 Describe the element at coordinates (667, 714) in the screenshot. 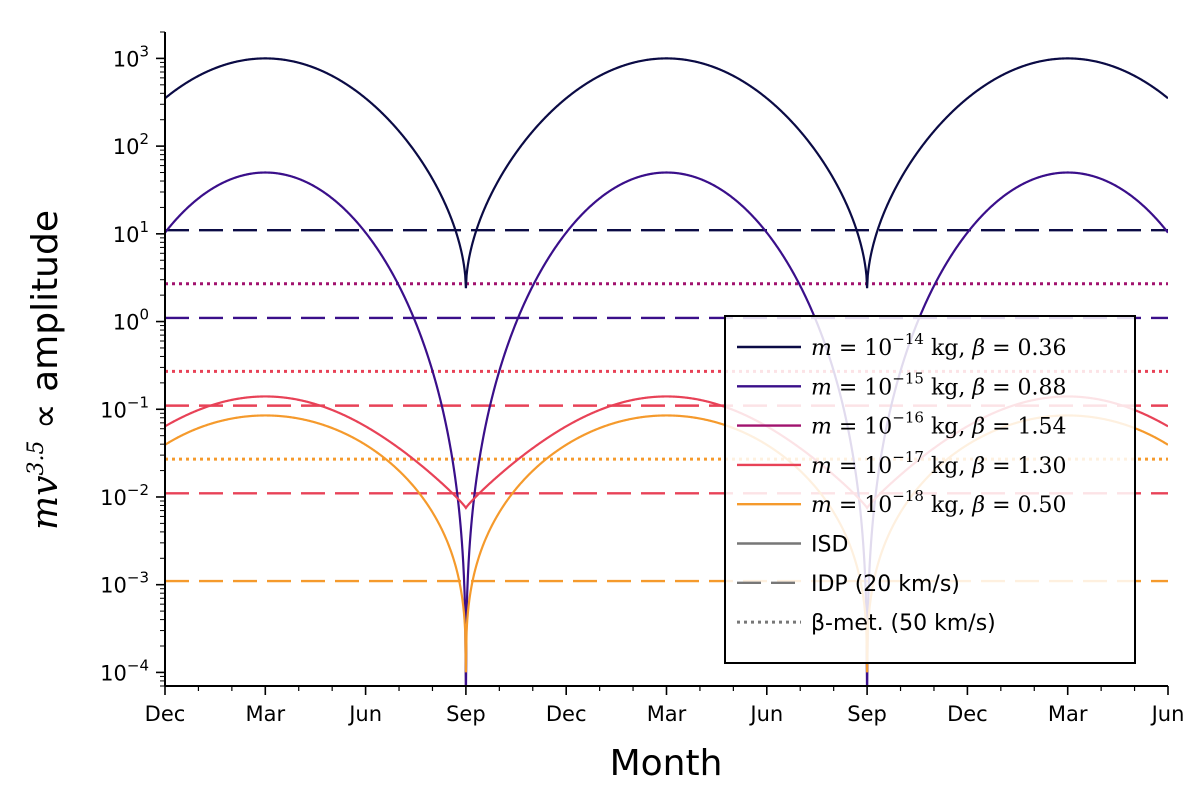

I see `x-tick-label-5: Mar` at that location.